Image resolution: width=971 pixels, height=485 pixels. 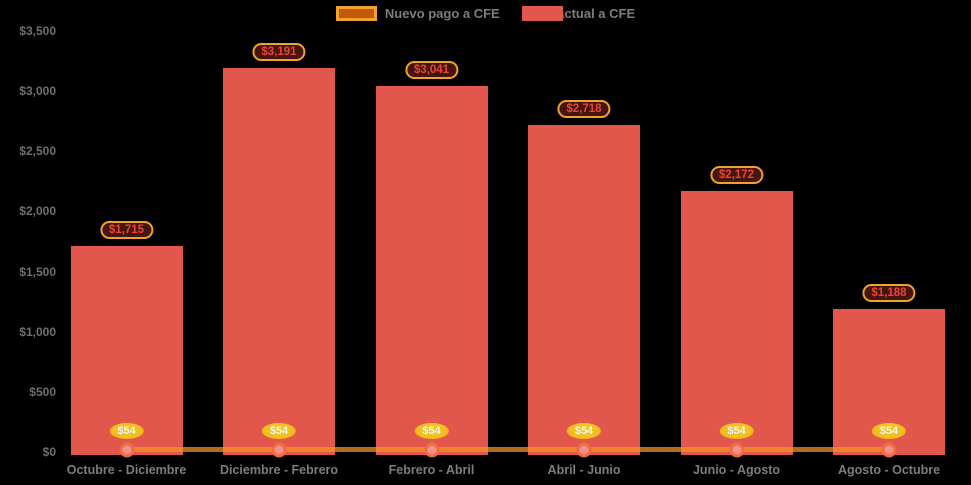 What do you see at coordinates (442, 13) in the screenshot?
I see `legend-label-nuevo-pago: Nuevo pago a CFE` at bounding box center [442, 13].